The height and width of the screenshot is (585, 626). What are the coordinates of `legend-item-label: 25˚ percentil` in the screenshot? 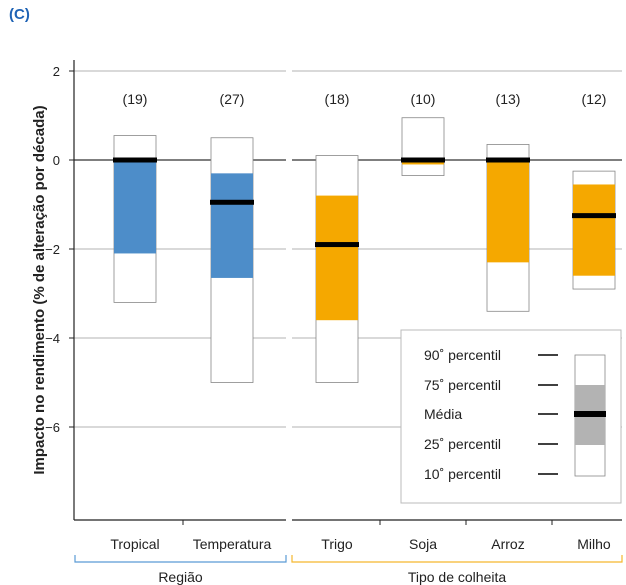 It's located at (462, 444).